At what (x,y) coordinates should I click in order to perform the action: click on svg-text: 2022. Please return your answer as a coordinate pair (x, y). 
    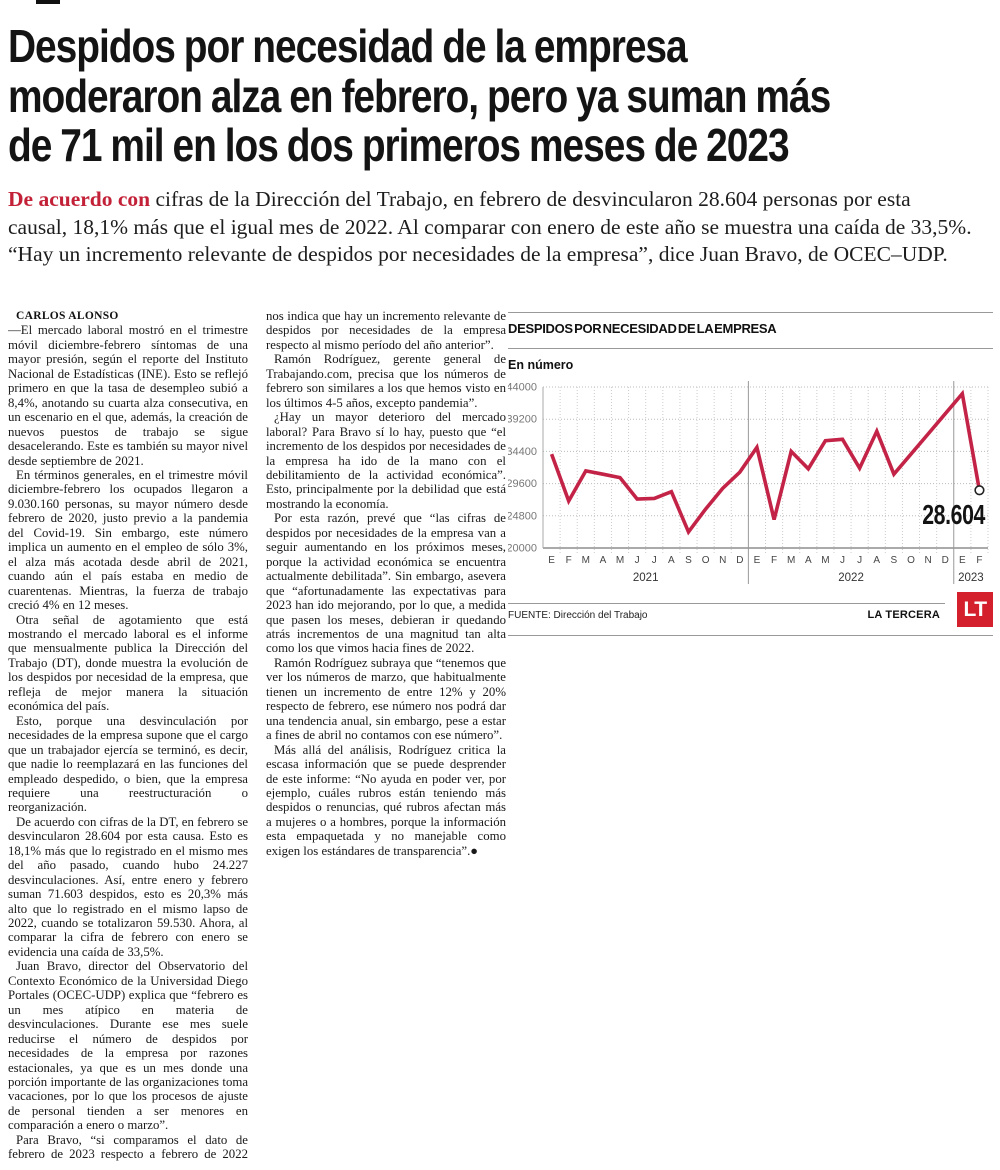
    Looking at the image, I should click on (851, 578).